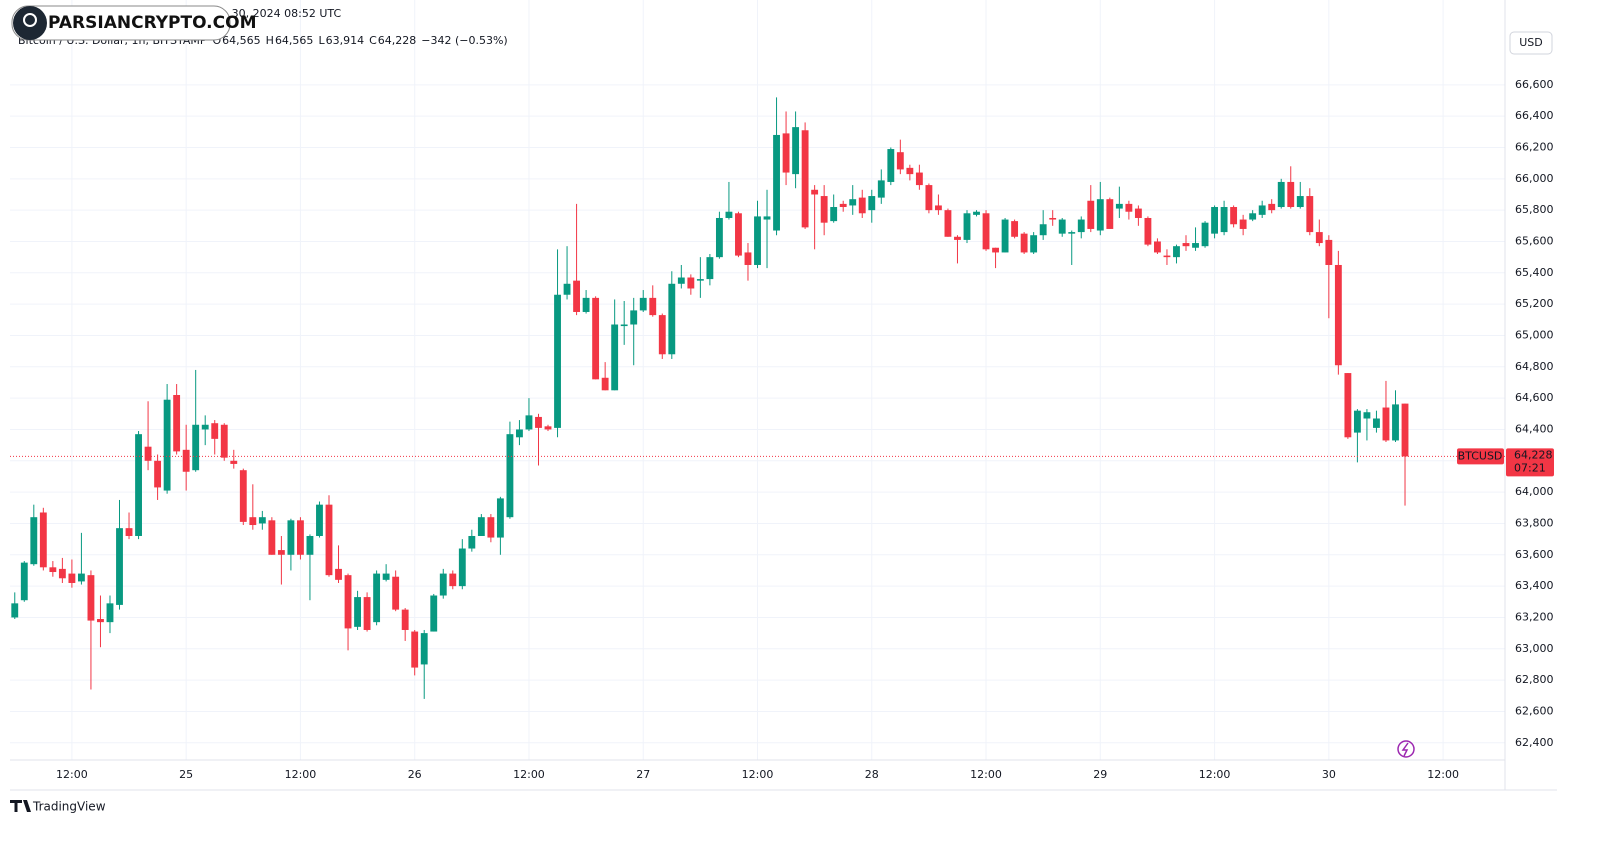  I want to click on y-tick-label: 65,800, so click(1534, 209).